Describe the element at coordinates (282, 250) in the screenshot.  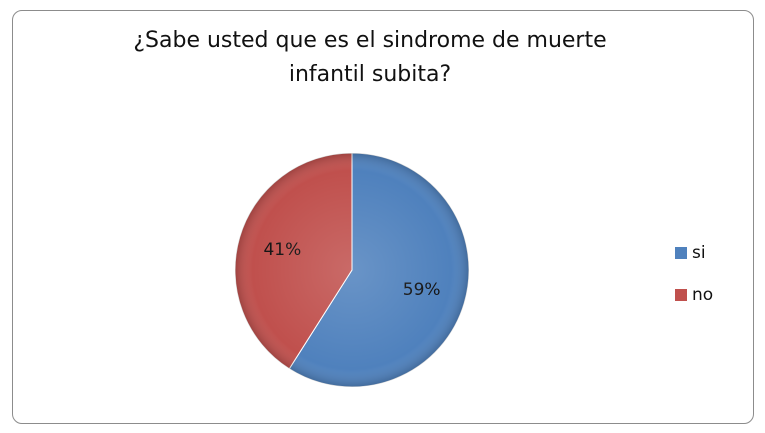
I see `data-label: 41%` at that location.